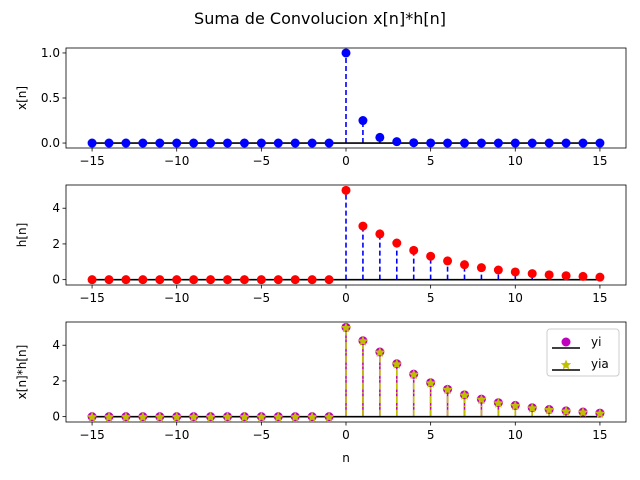 The width and height of the screenshot is (640, 480). I want to click on legend-label: yia, so click(600, 364).